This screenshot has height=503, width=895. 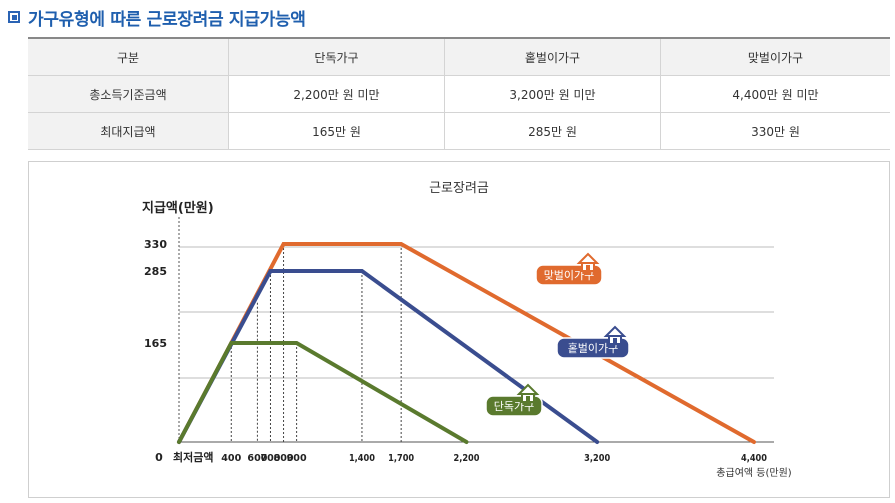 I want to click on series-label: 맞벌이가구, so click(x=569, y=275).